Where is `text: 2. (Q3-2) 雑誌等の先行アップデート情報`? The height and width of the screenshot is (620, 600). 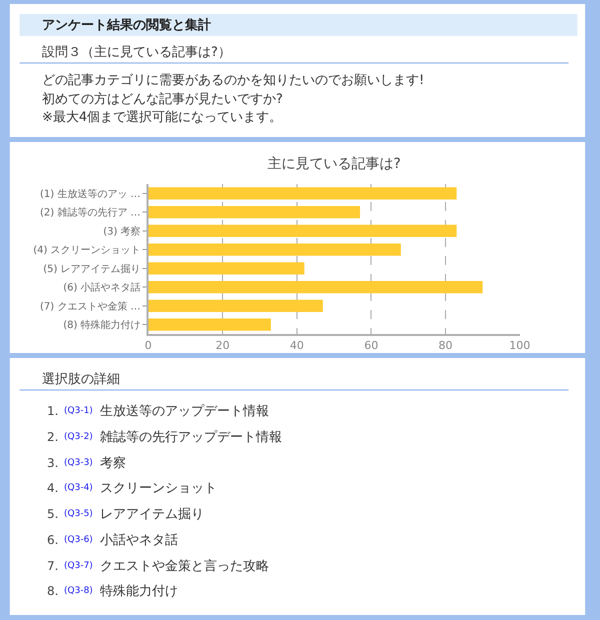
text: 2. (Q3-2) 雑誌等の先行アップデート情報 is located at coordinates (164, 437).